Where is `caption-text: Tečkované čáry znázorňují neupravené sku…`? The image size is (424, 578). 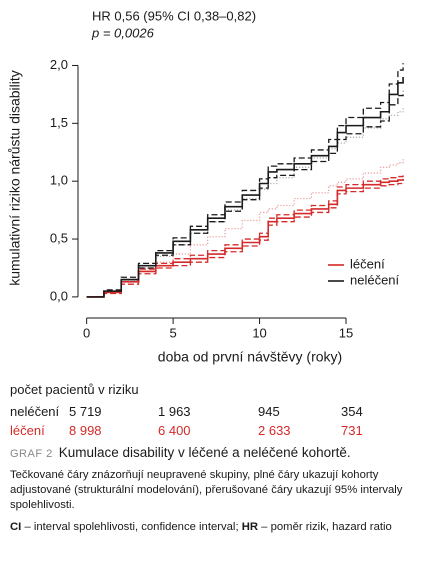
caption-text: Tečkované čáry znázorňují neupravené sku… is located at coordinates (206, 490).